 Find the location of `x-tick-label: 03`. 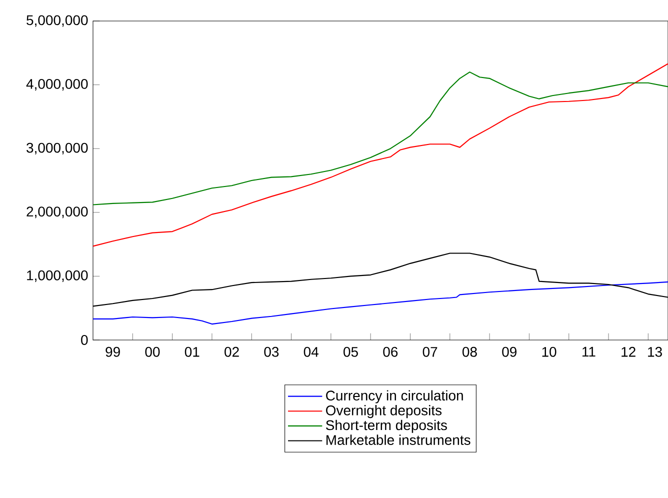

x-tick-label: 03 is located at coordinates (271, 351).